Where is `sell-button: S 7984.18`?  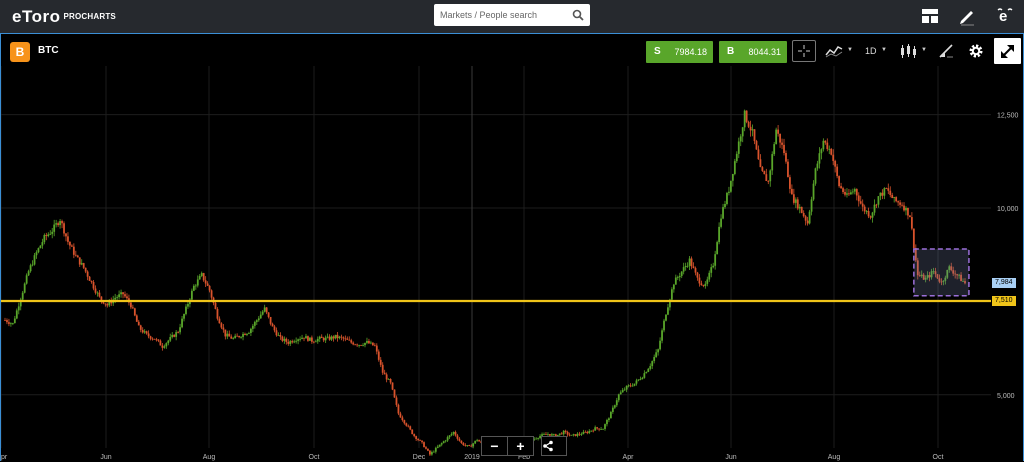 sell-button: S 7984.18 is located at coordinates (679, 52).